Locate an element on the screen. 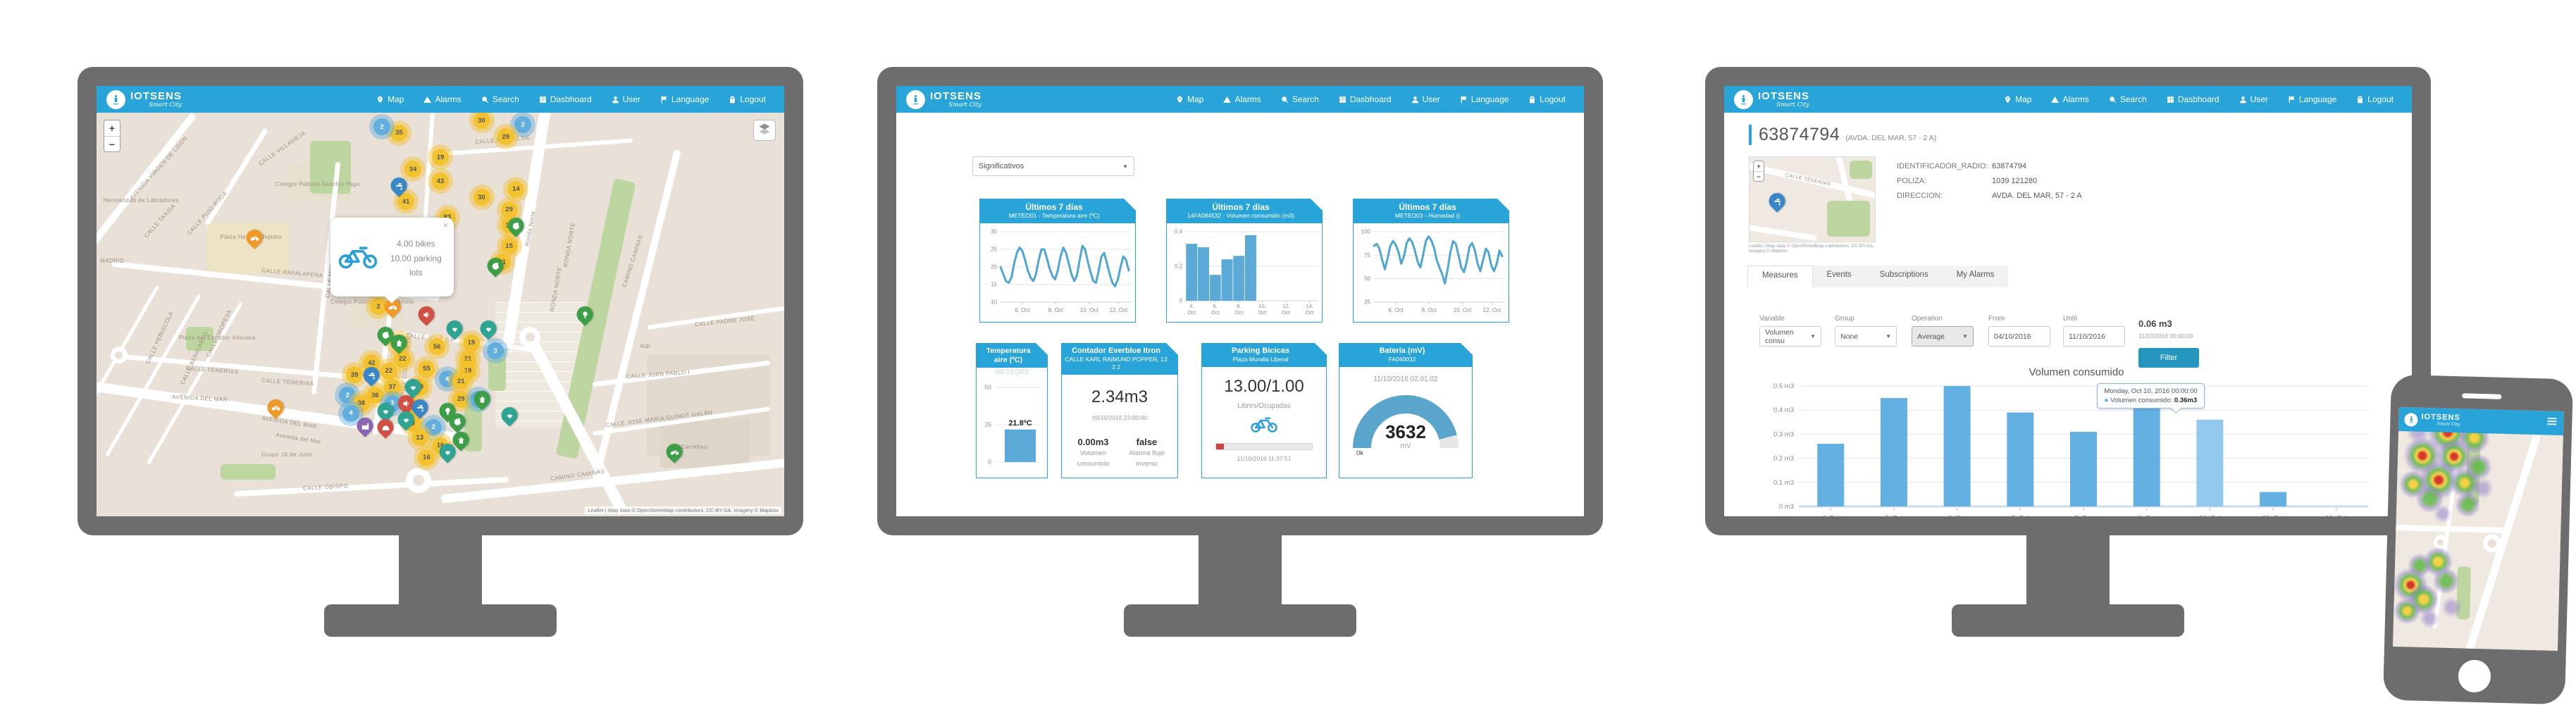  filter-group-select: None ▼ is located at coordinates (1866, 337).